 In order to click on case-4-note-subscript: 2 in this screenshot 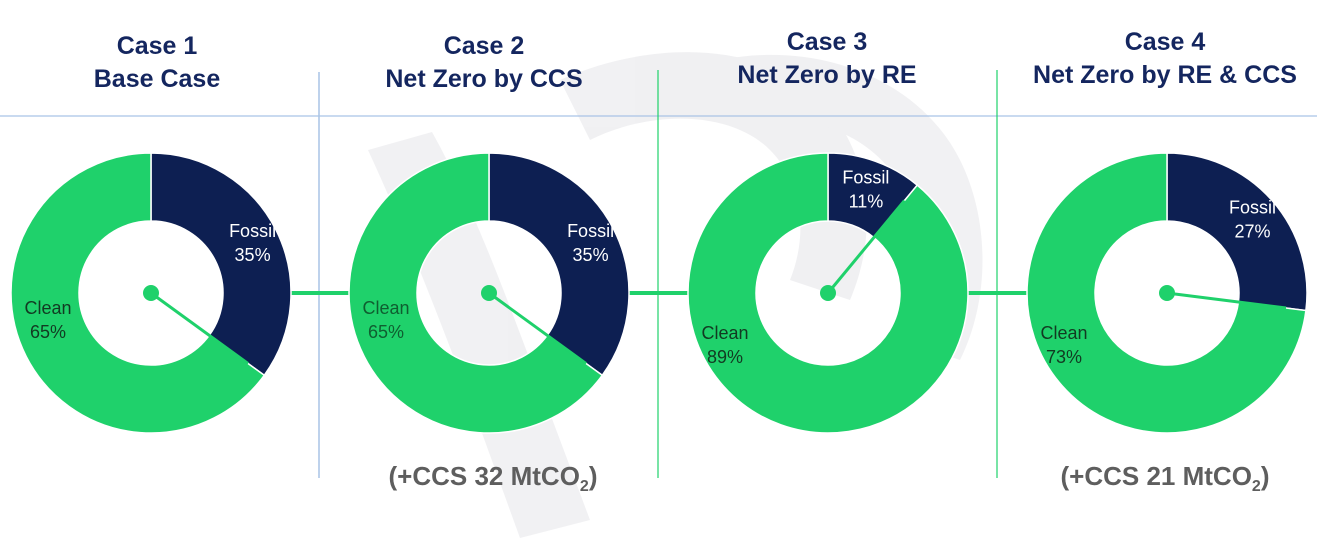, I will do `click(1256, 487)`.